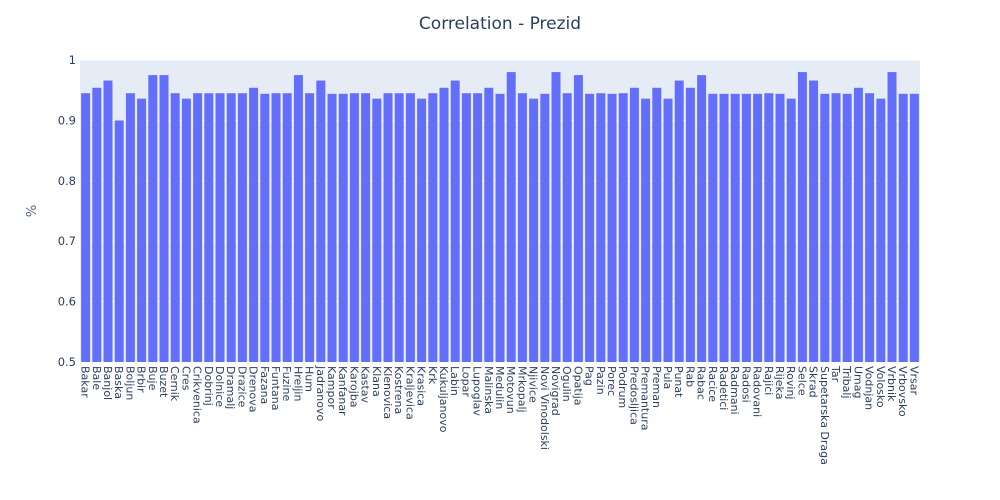  What do you see at coordinates (521, 389) in the screenshot?
I see `x-tick-label: Mrkopalj` at bounding box center [521, 389].